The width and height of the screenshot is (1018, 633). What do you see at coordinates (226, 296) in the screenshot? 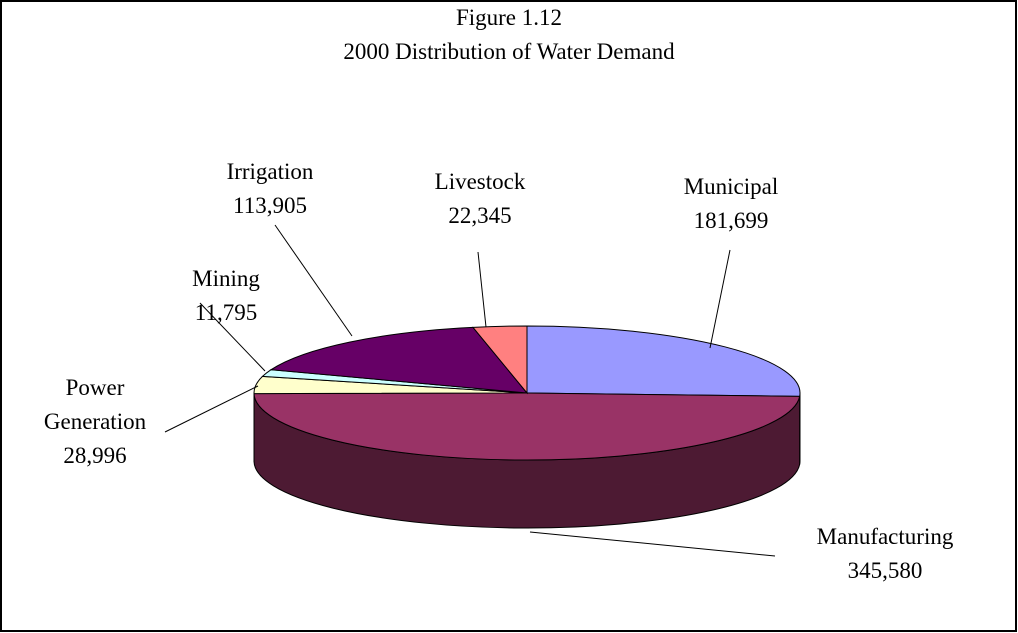
I see `slice-label: Mining 11,795` at bounding box center [226, 296].